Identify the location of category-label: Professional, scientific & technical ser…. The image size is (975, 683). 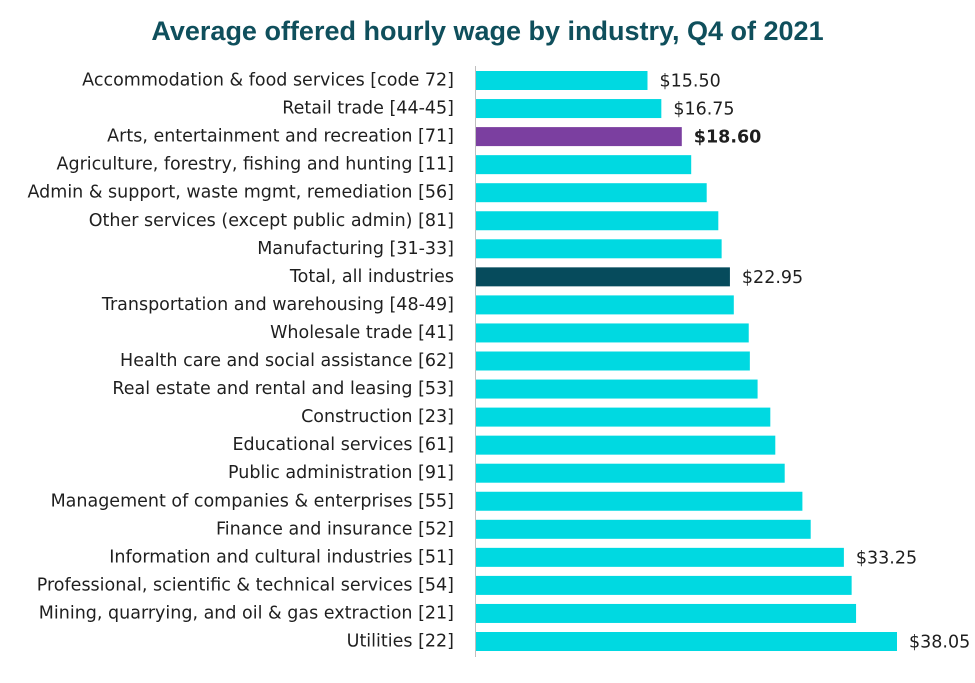
(245, 585).